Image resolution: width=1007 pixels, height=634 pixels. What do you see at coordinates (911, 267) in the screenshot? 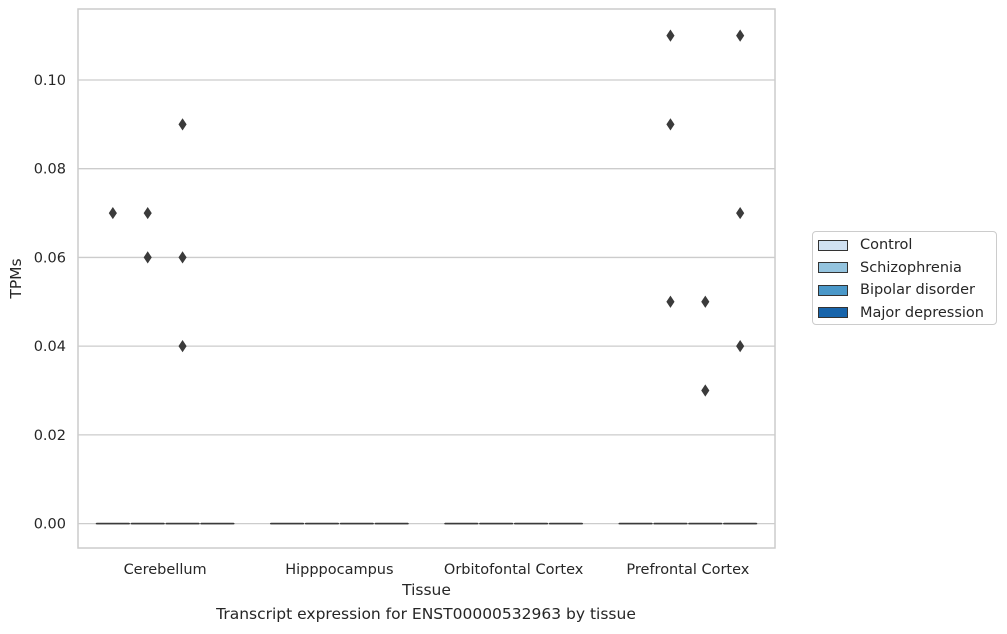
I see `legend-label: Schizophrenia` at bounding box center [911, 267].